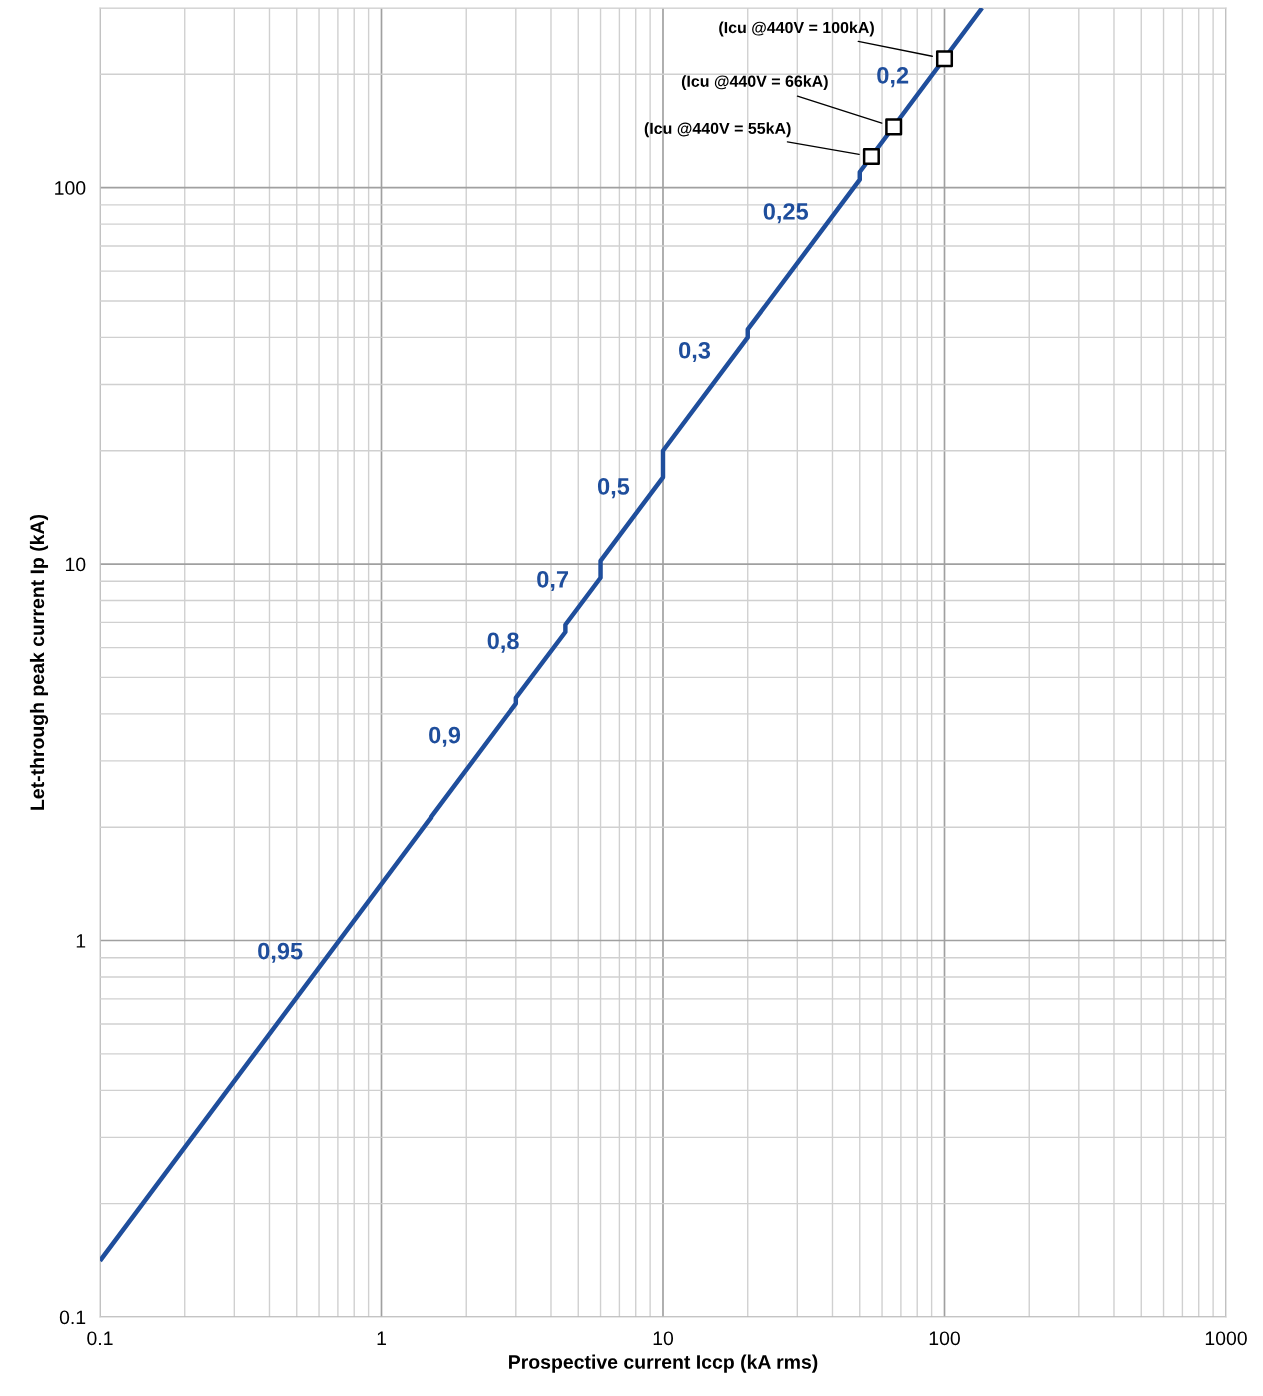 The height and width of the screenshot is (1396, 1263). Describe the element at coordinates (445, 736) in the screenshot. I see `annotation: 0,9` at that location.